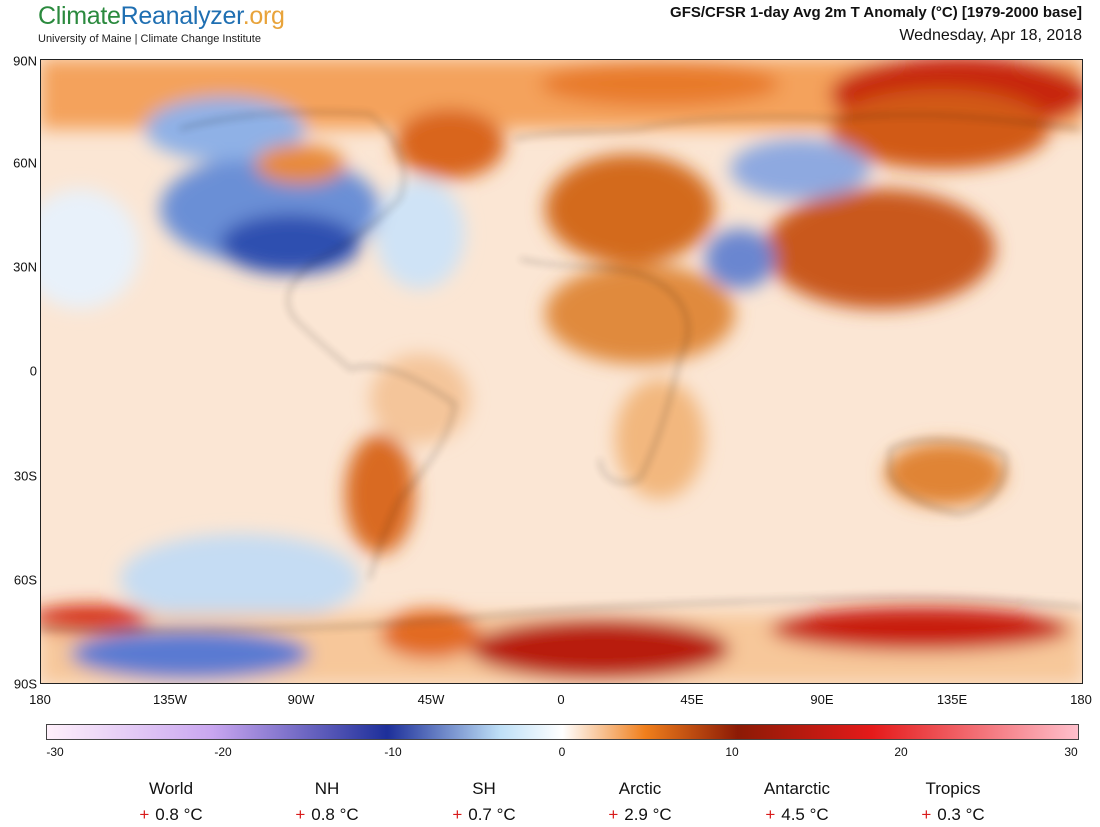  I want to click on colorbar-tick-minus30: -30, so click(55, 752).